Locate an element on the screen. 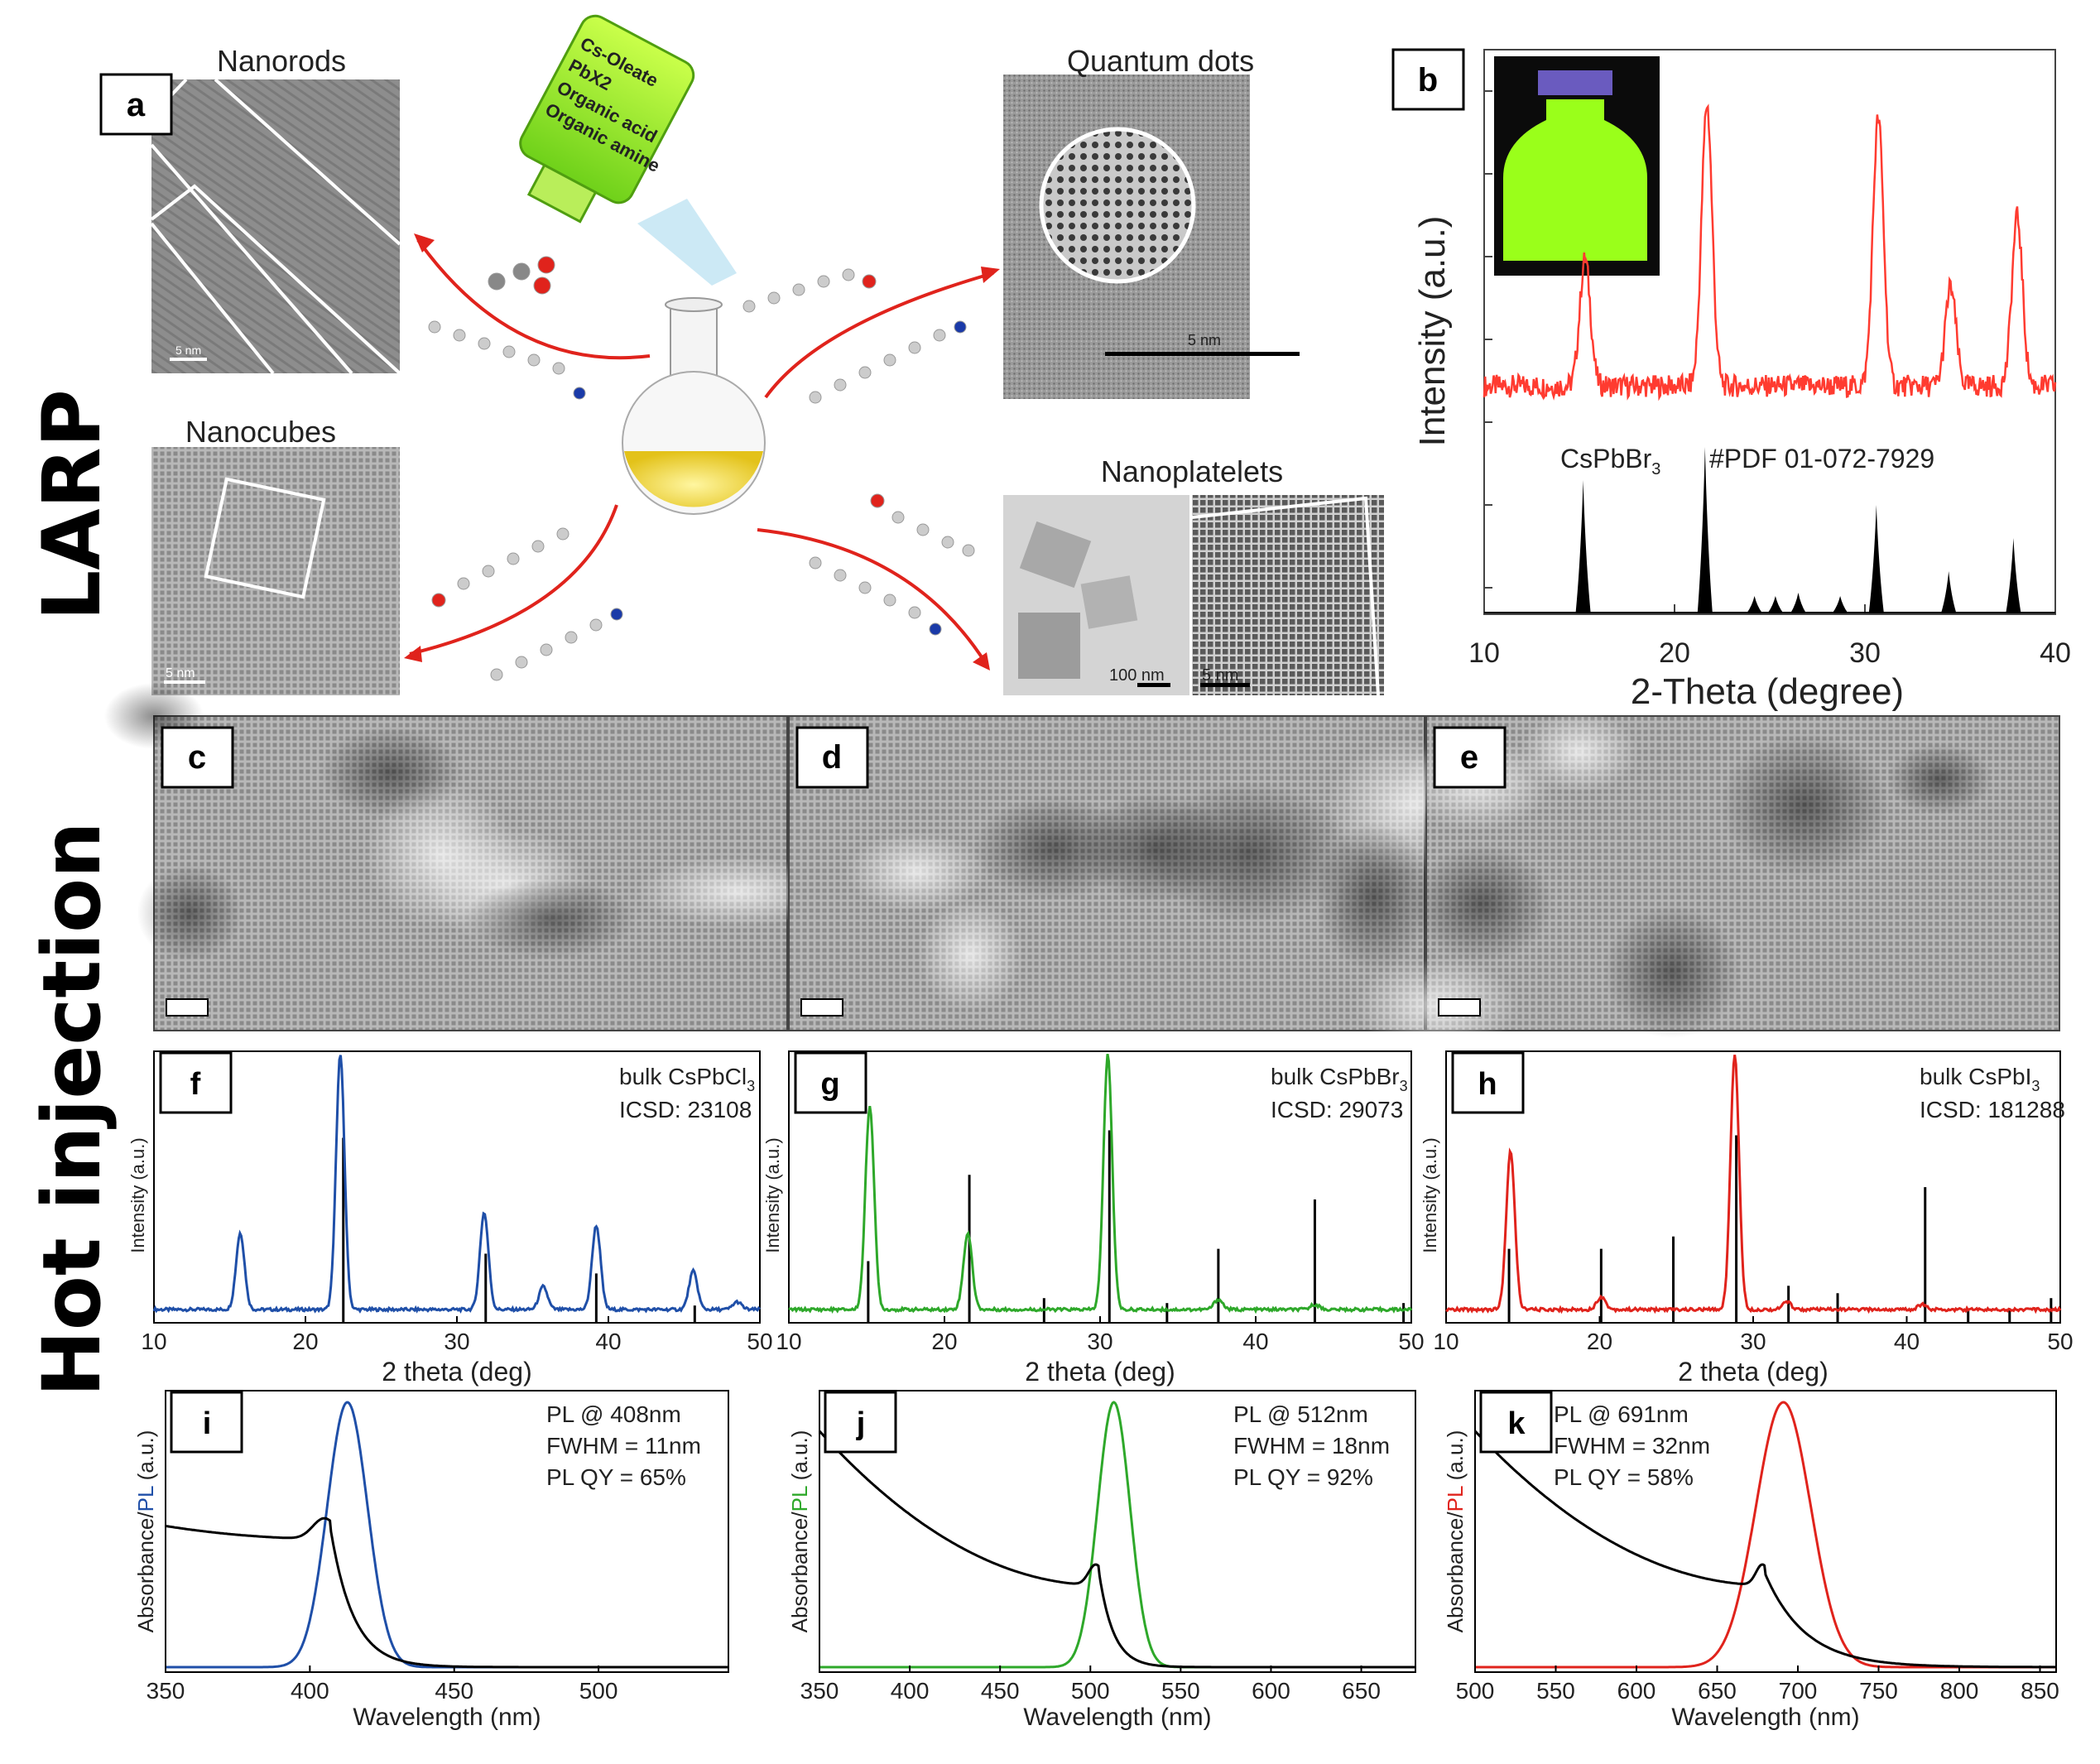  bulk-ref-sub: 3 is located at coordinates (1404, 1086).